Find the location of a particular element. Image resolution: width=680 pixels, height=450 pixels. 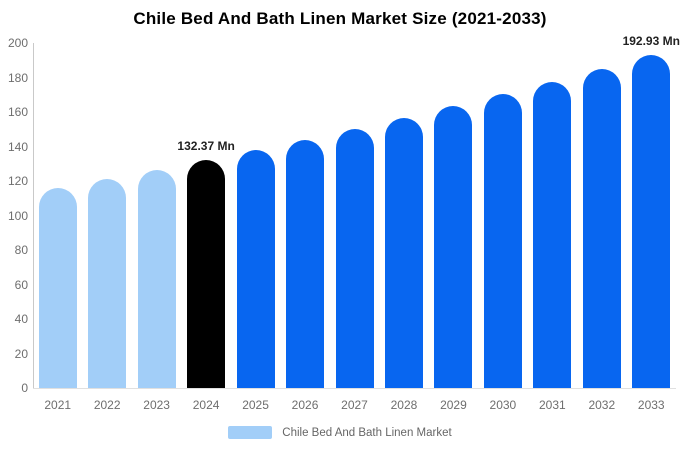

bar-2031 is located at coordinates (552, 234).